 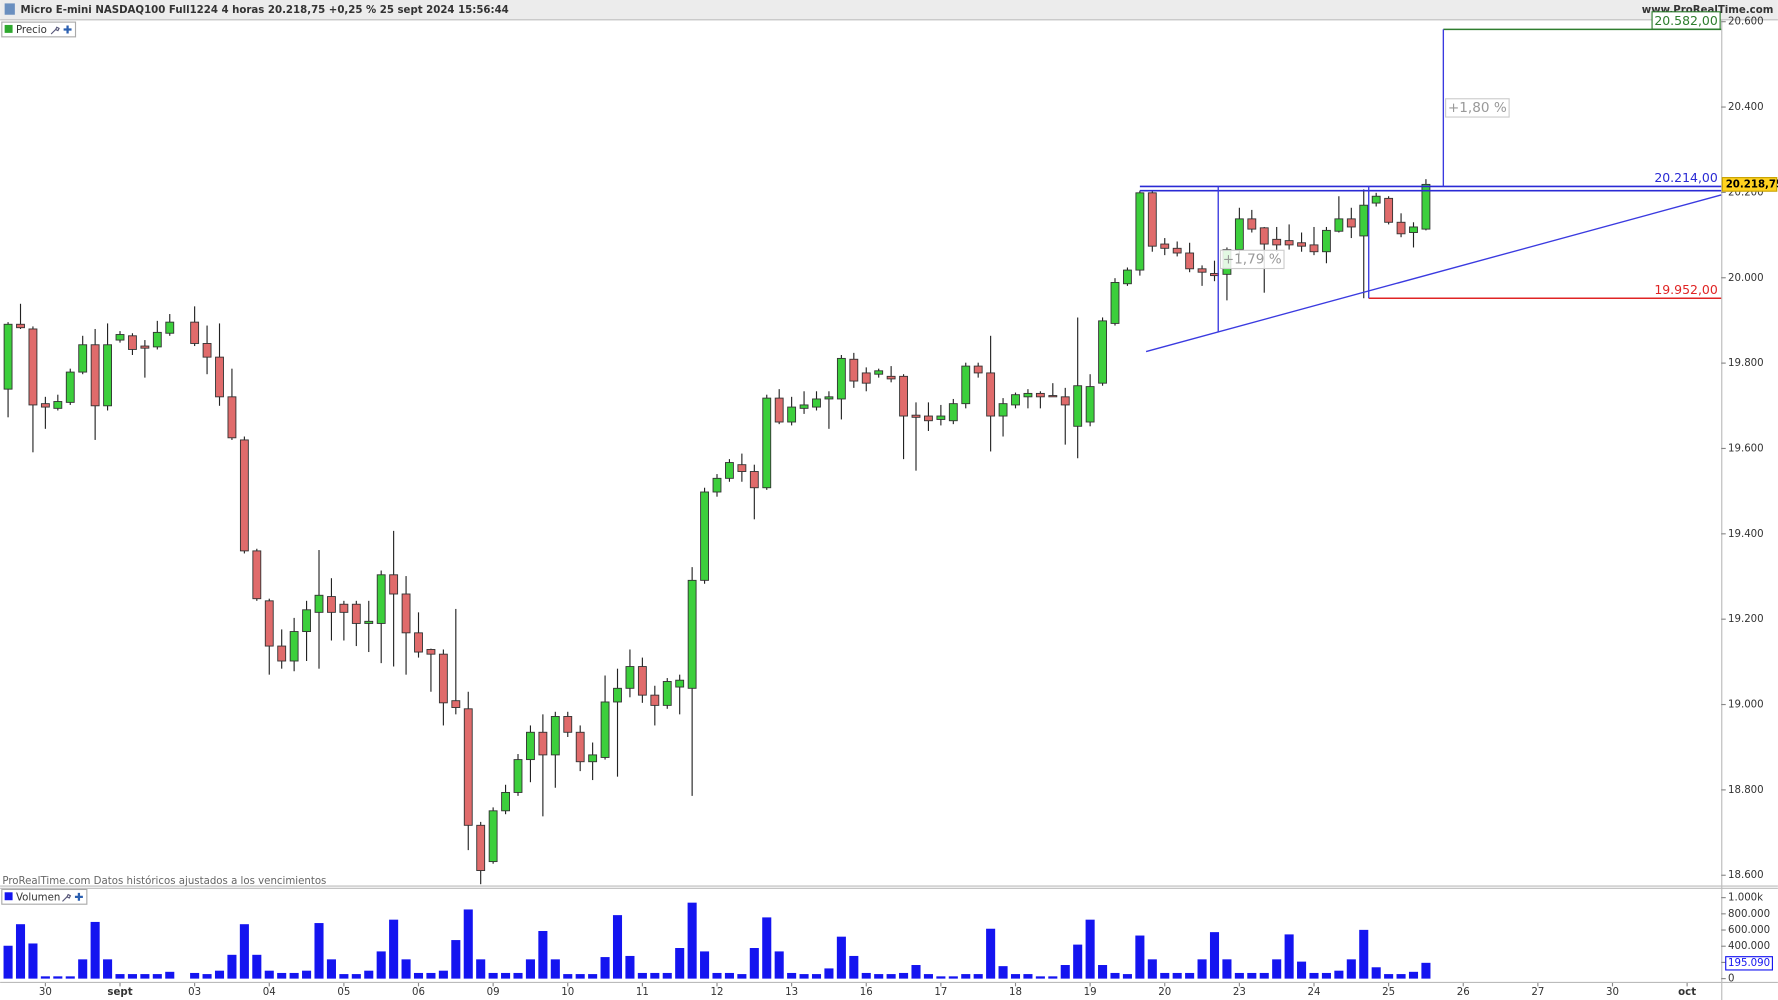 I want to click on x-tick-label: 10, so click(x=567, y=992).